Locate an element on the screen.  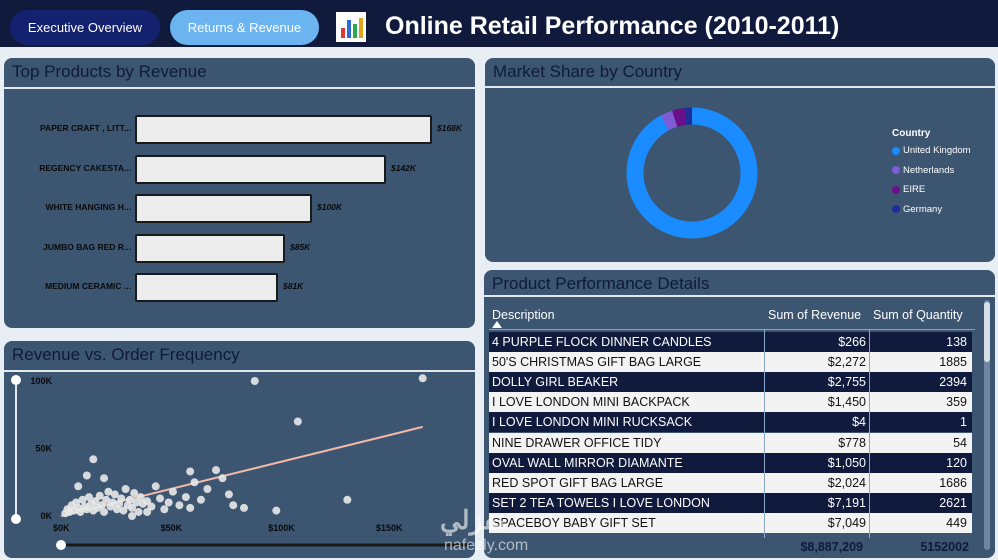
column-header-quantity: Sum of Quantity is located at coordinates (918, 315).